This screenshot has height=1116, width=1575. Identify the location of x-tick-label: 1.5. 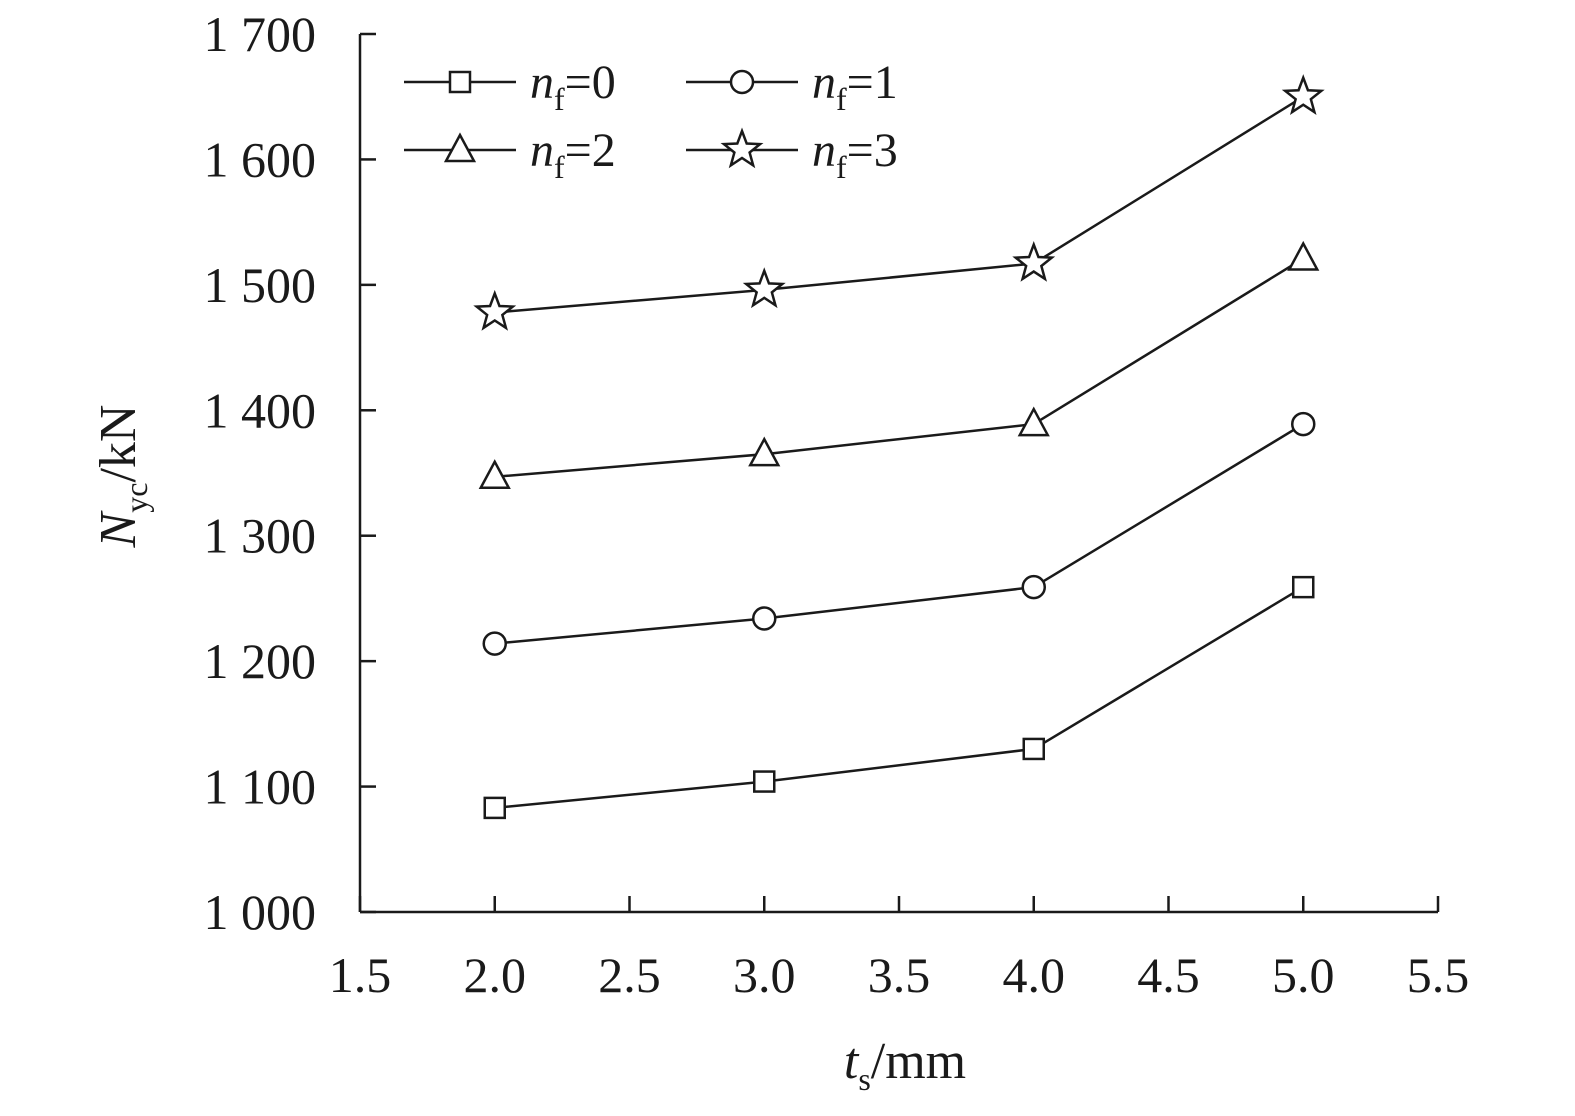
(360, 975).